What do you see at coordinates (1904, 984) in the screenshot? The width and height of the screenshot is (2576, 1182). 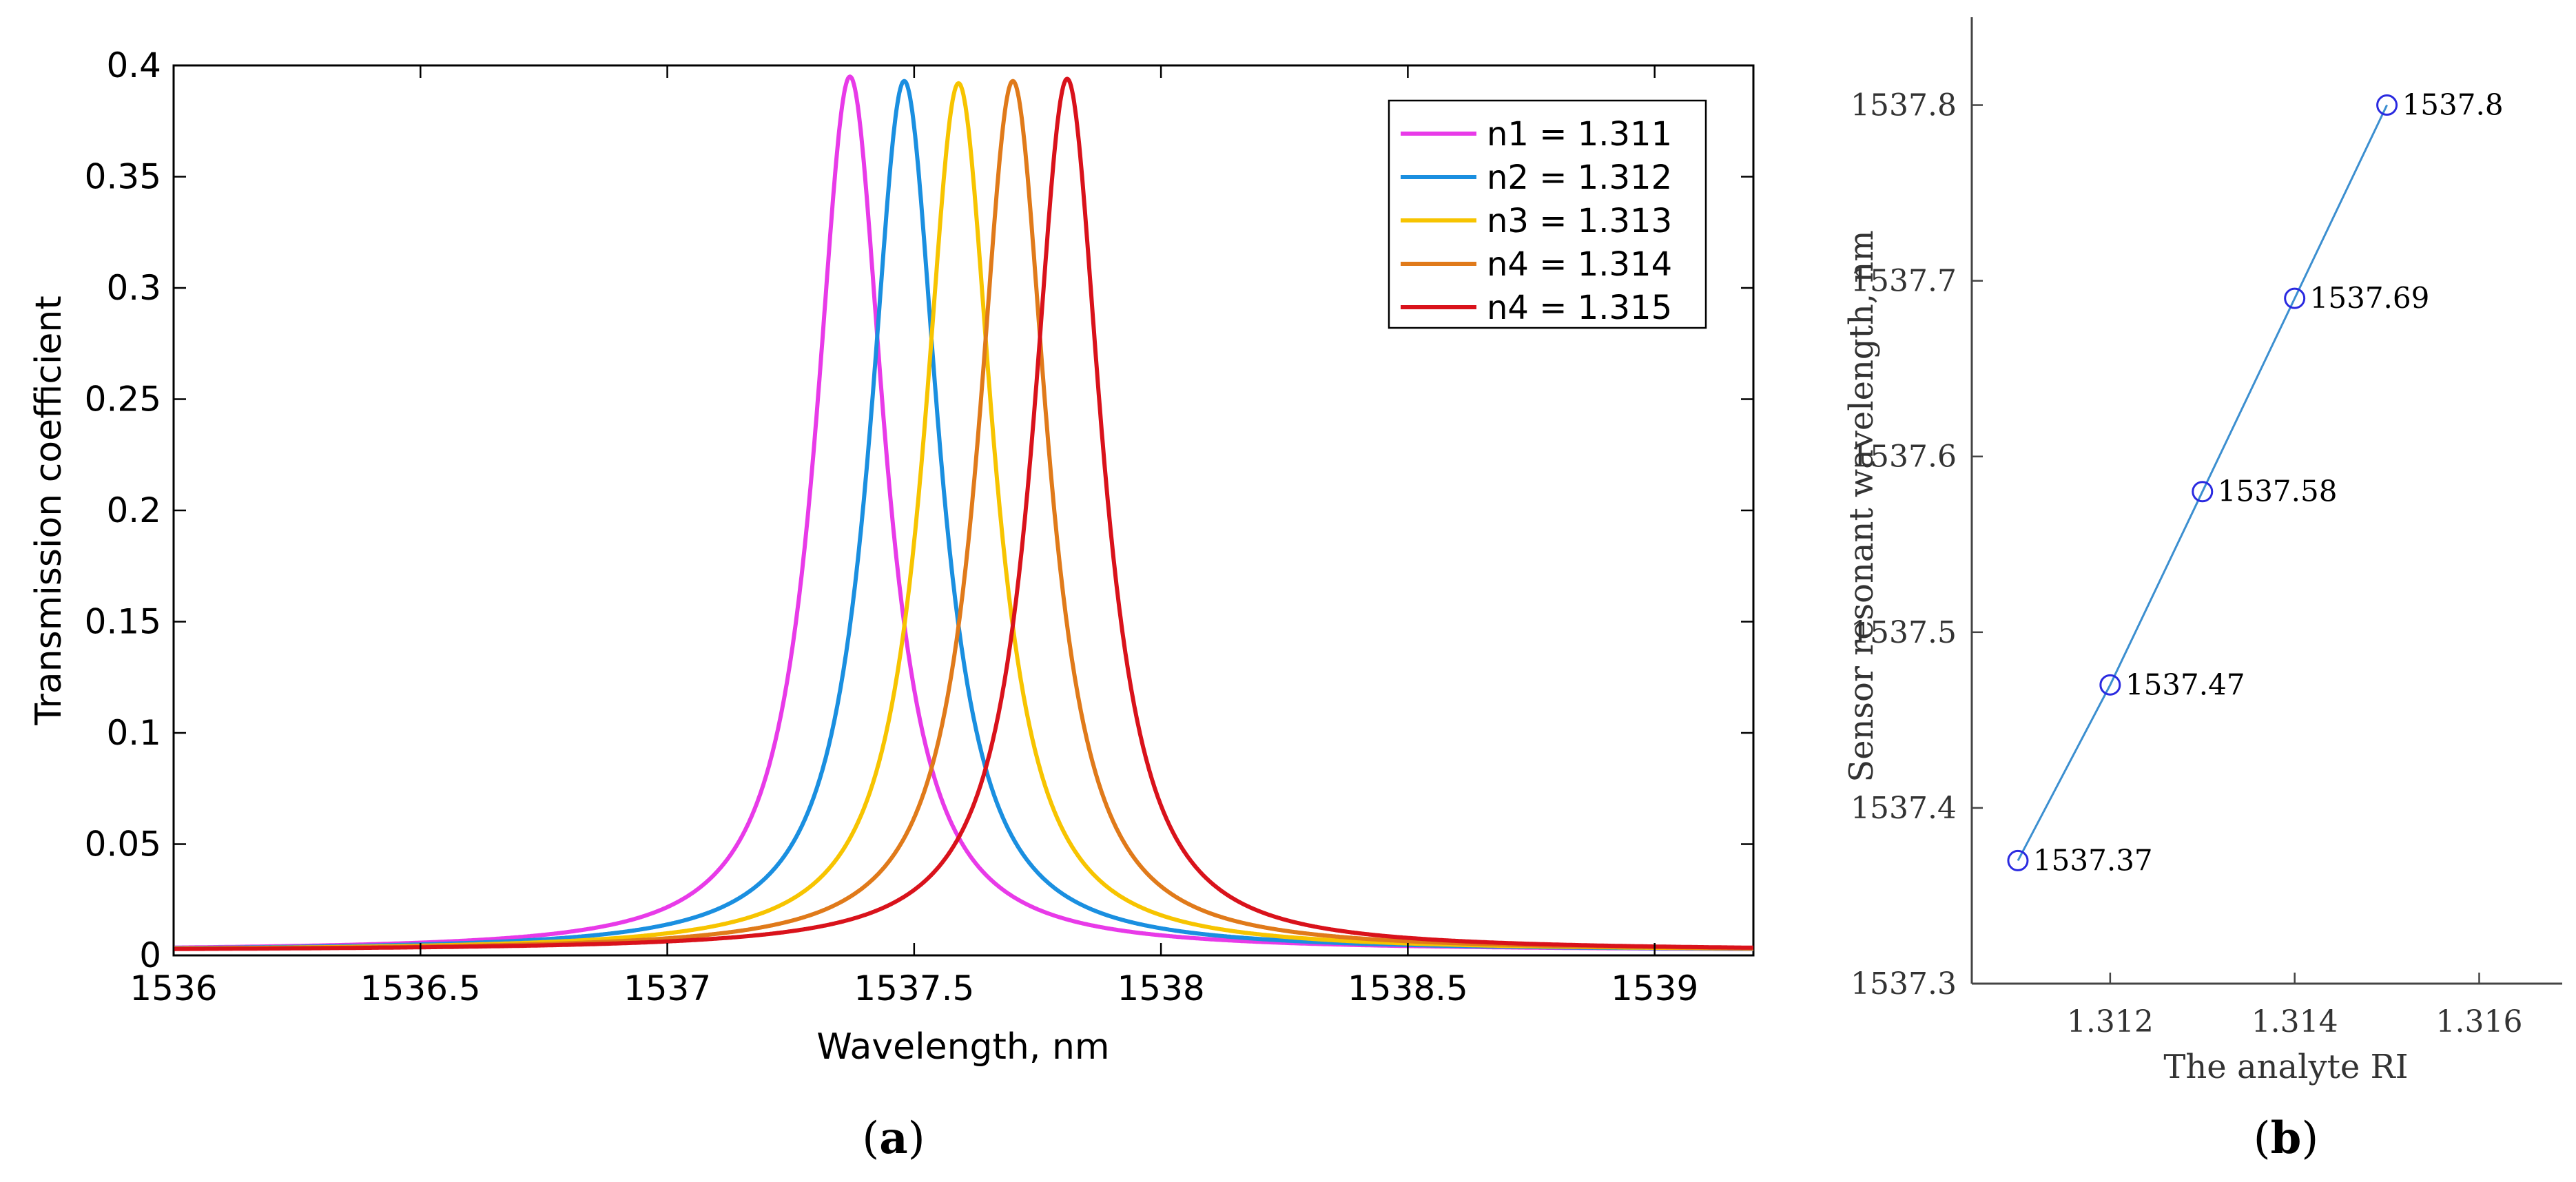 I see `panel-b-y-tick-label: 1537.3` at bounding box center [1904, 984].